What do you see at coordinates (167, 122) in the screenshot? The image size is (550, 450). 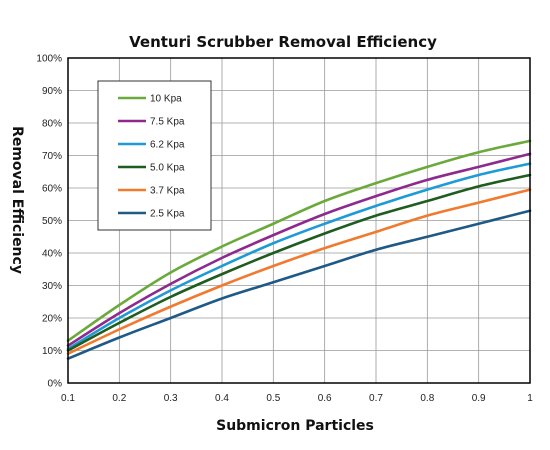 I see `legend-label: 7.5 Kpa` at bounding box center [167, 122].